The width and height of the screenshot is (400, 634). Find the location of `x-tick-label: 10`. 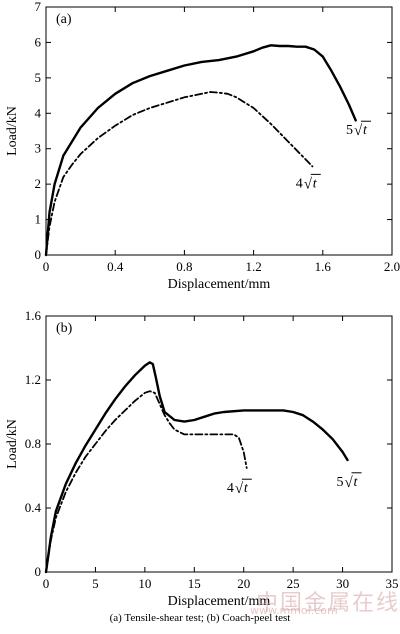

x-tick-label: 10 is located at coordinates (144, 583).